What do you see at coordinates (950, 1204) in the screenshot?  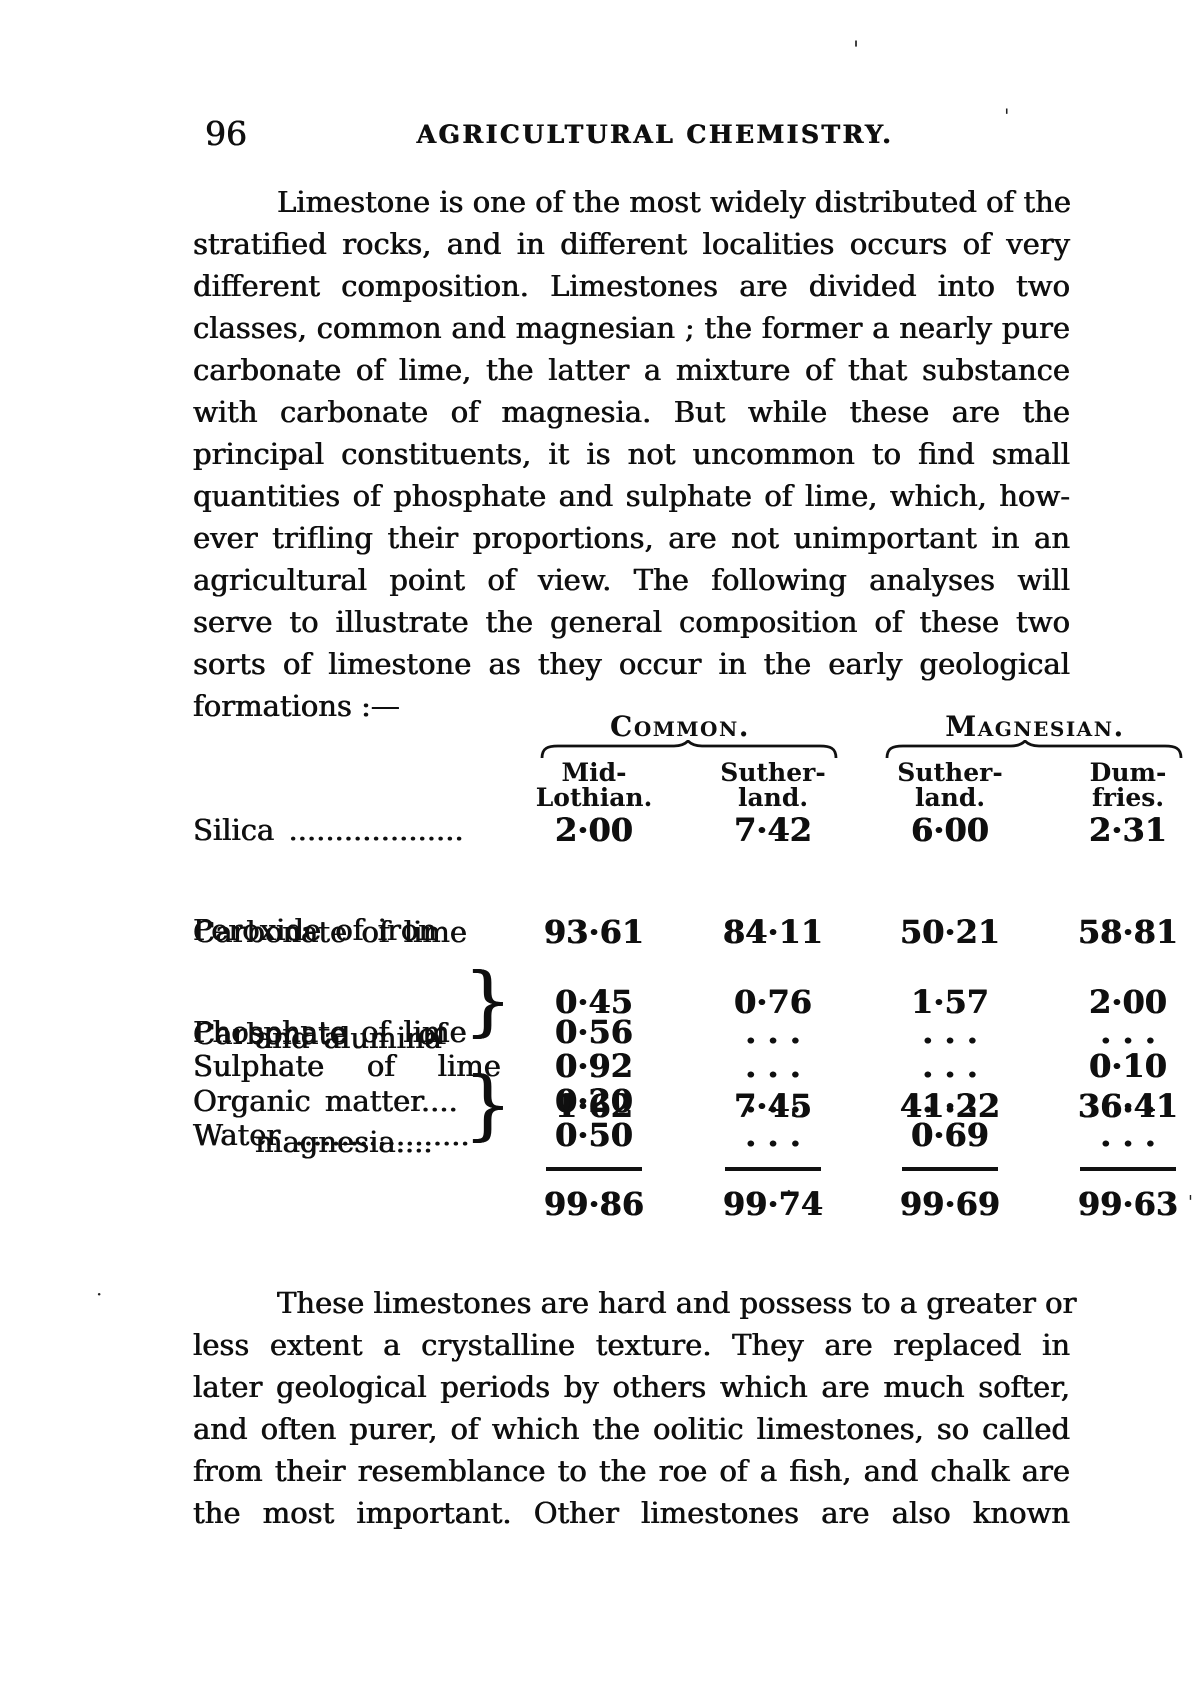 I see `total-cell: 99·69` at bounding box center [950, 1204].